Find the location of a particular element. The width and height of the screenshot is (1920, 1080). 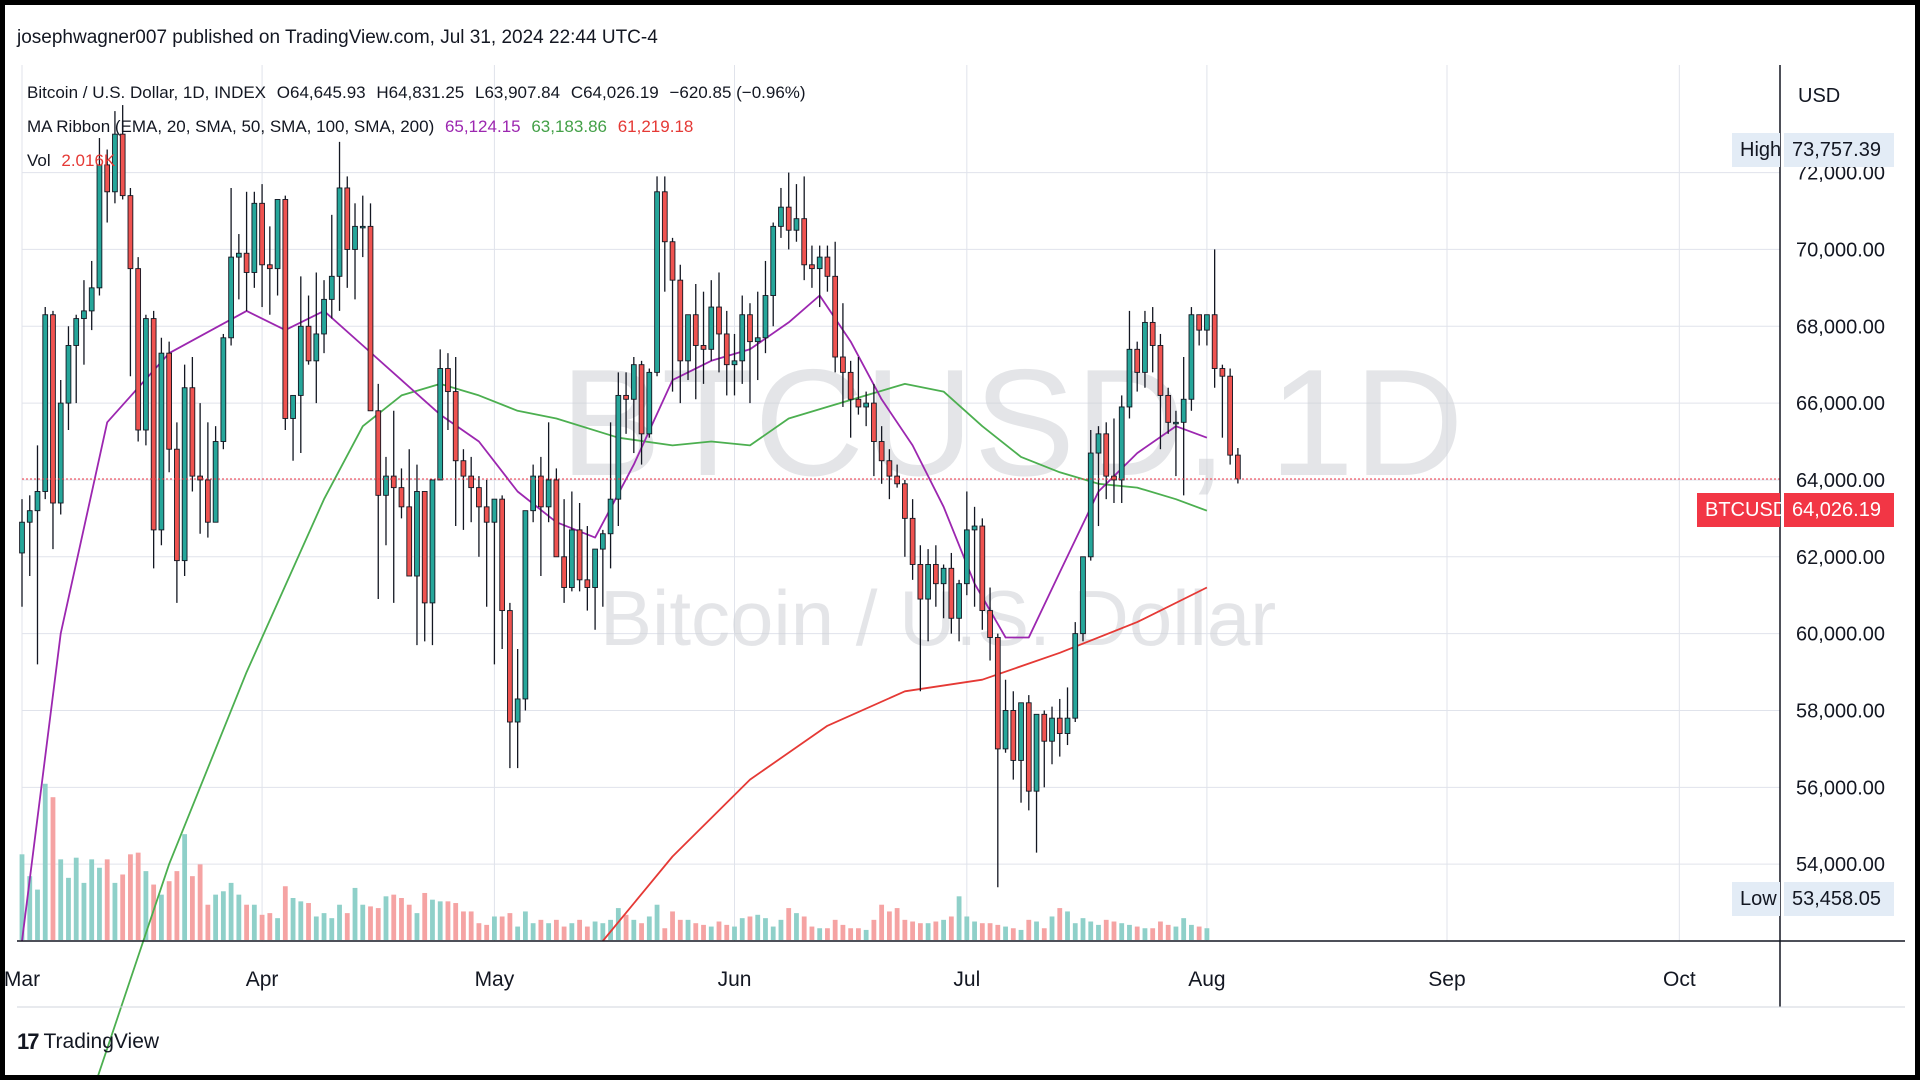

currency-label: USD is located at coordinates (1819, 95).